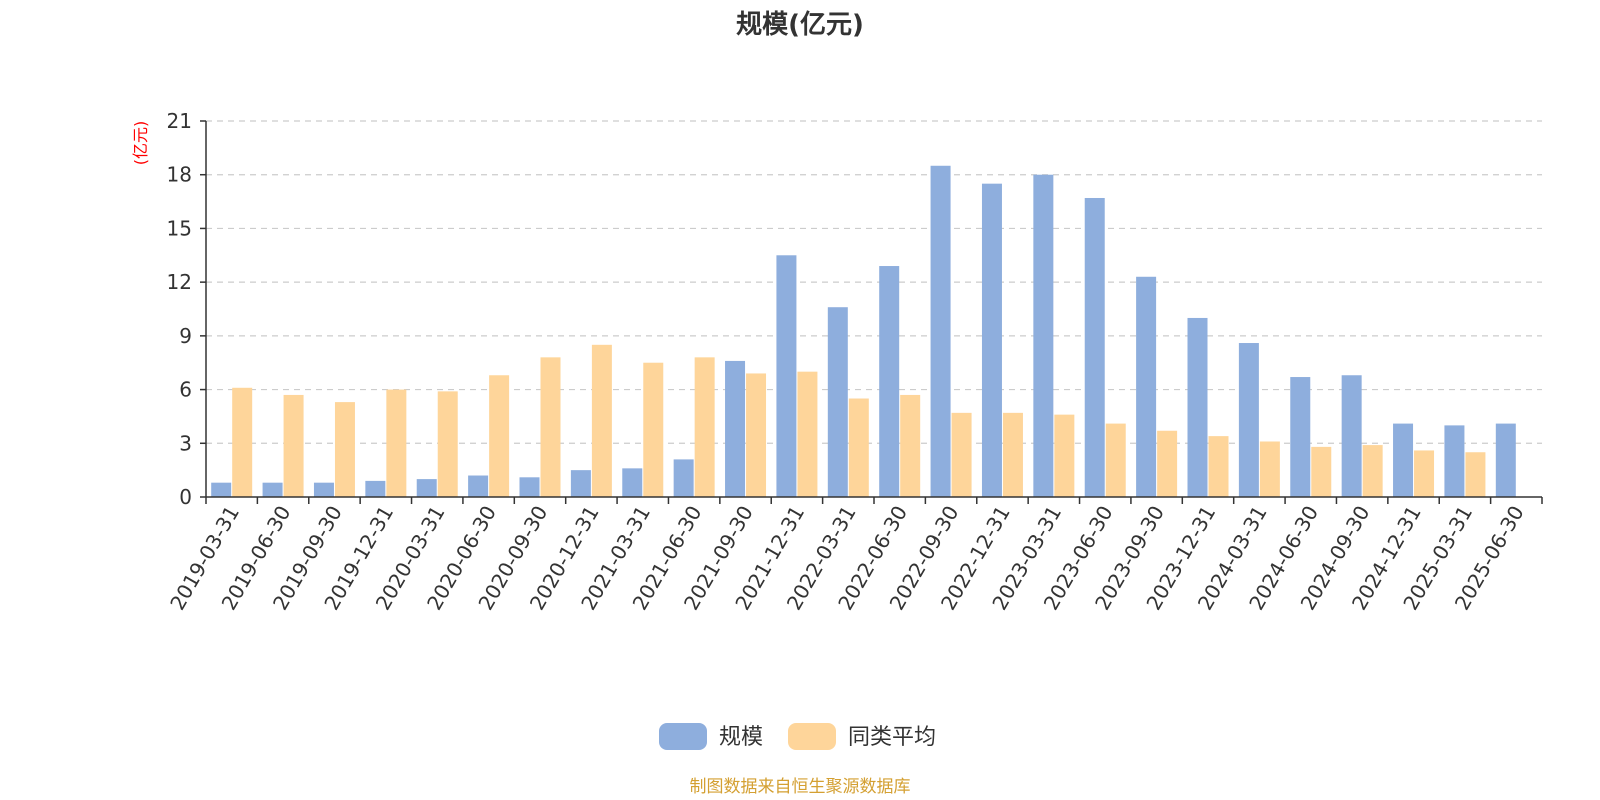  What do you see at coordinates (683, 736) in the screenshot?
I see `legend-item-scale-swatch` at bounding box center [683, 736].